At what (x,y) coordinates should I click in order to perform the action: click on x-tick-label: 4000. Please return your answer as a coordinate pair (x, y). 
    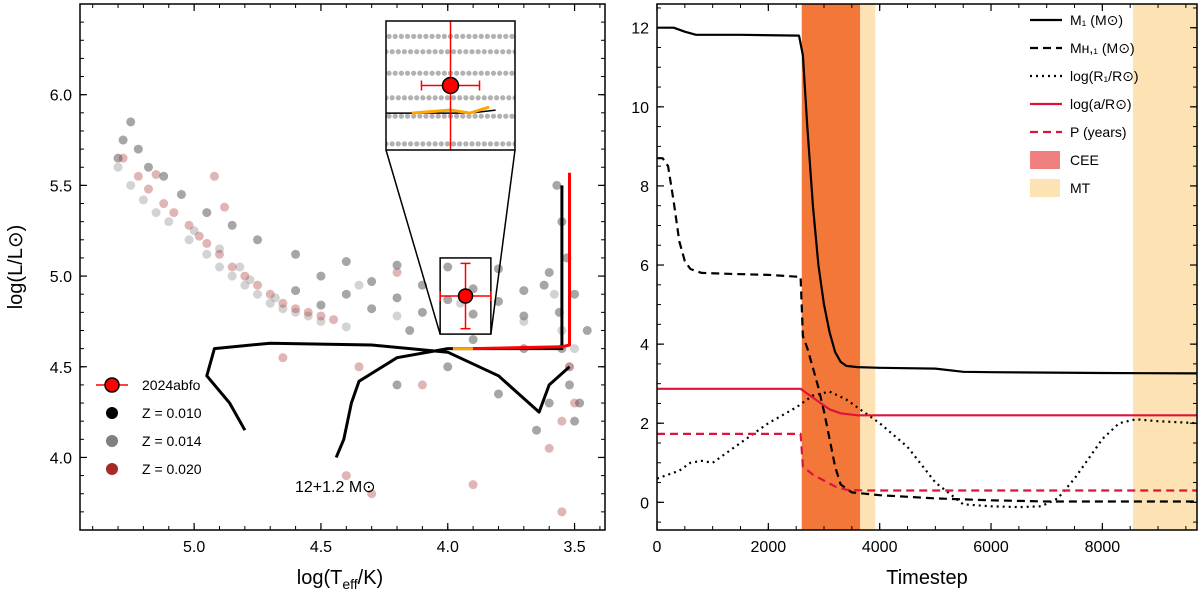
    Looking at the image, I should click on (880, 547).